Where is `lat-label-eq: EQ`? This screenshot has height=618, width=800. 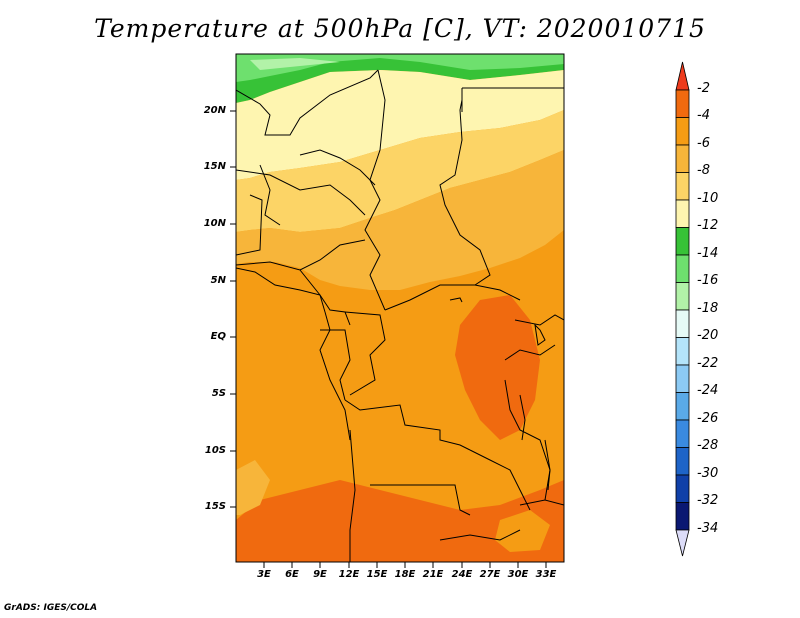 lat-label-eq: EQ is located at coordinates (218, 336).